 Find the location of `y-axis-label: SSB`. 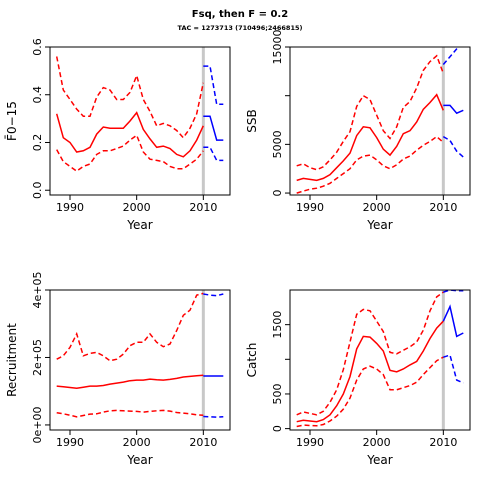

y-axis-label: SSB is located at coordinates (252, 120).